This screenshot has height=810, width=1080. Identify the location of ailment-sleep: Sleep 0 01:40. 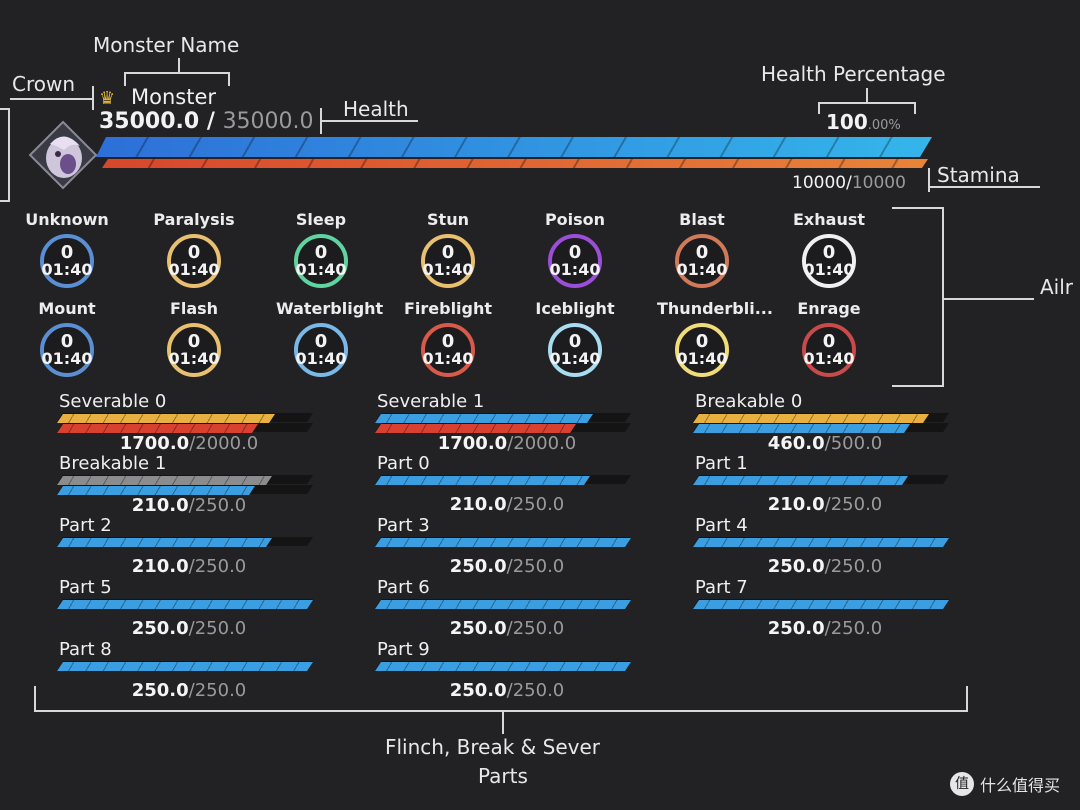
(321, 249).